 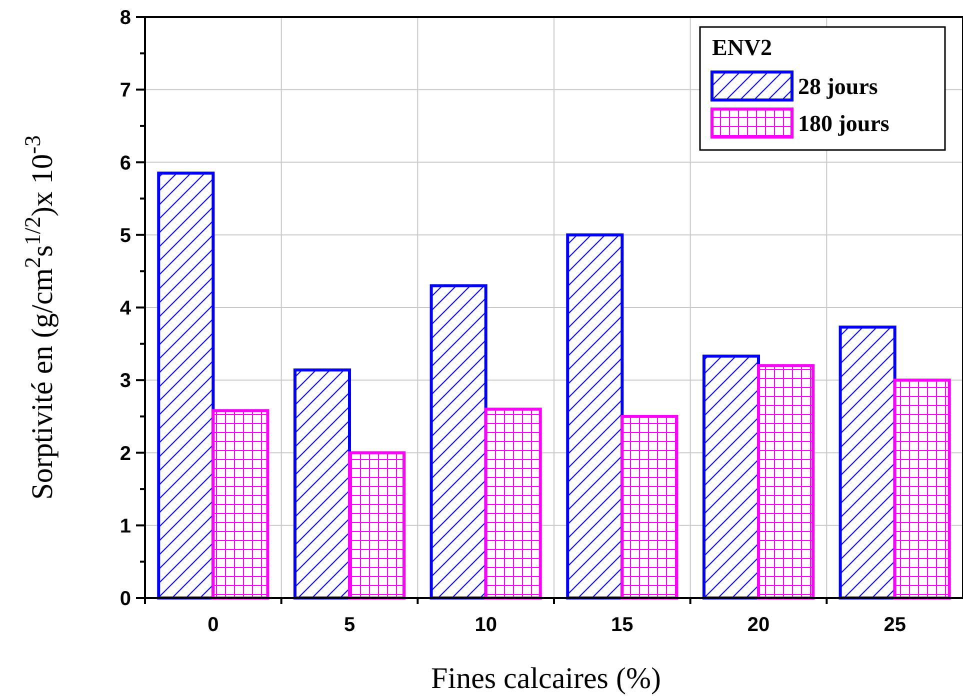 I want to click on y-tick-label: 6, so click(x=125, y=163).